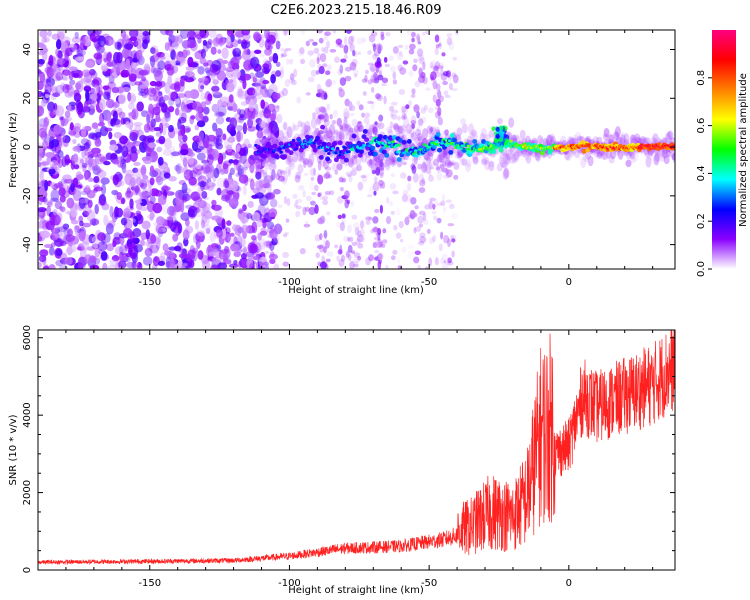 The image size is (750, 600). I want to click on snr-y-tick-label: 0, so click(27, 570).